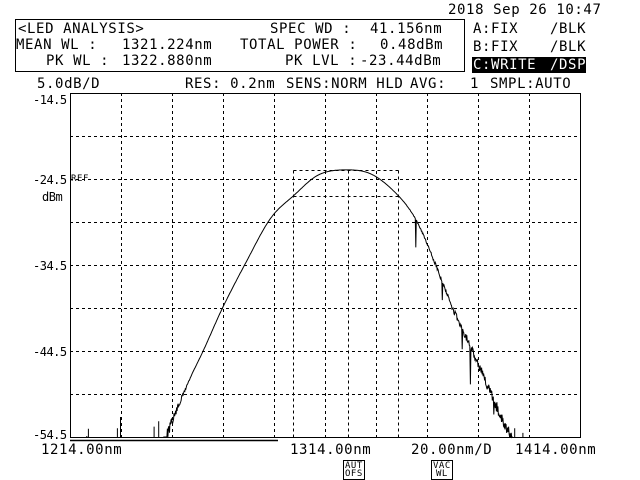 Image resolution: width=640 pixels, height=480 pixels. Describe the element at coordinates (50, 352) in the screenshot. I see `y-tick-4: -44.5` at that location.